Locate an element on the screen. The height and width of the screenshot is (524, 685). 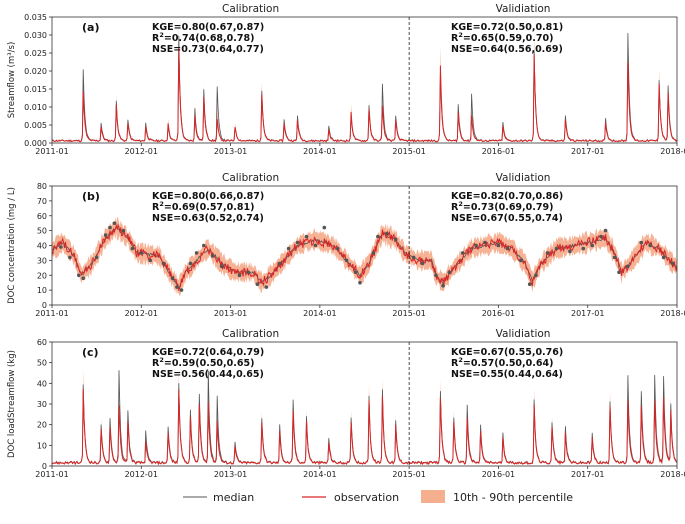
y-tick-label: 40 is located at coordinates (42, 246).